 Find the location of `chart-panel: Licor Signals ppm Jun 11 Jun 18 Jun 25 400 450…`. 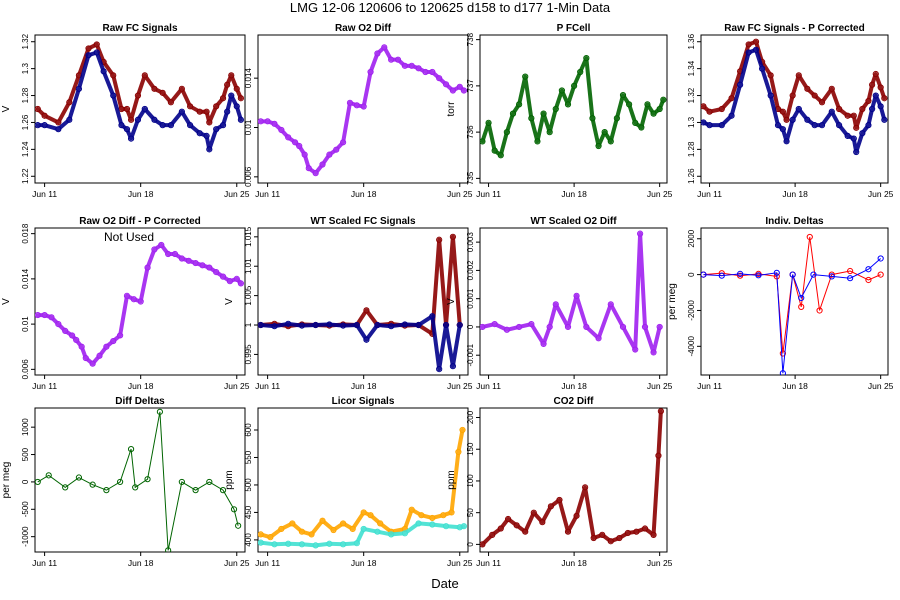

chart-panel: Licor Signals ppm Jun 11 Jun 18 Jun 25 400 450… is located at coordinates (348, 482).